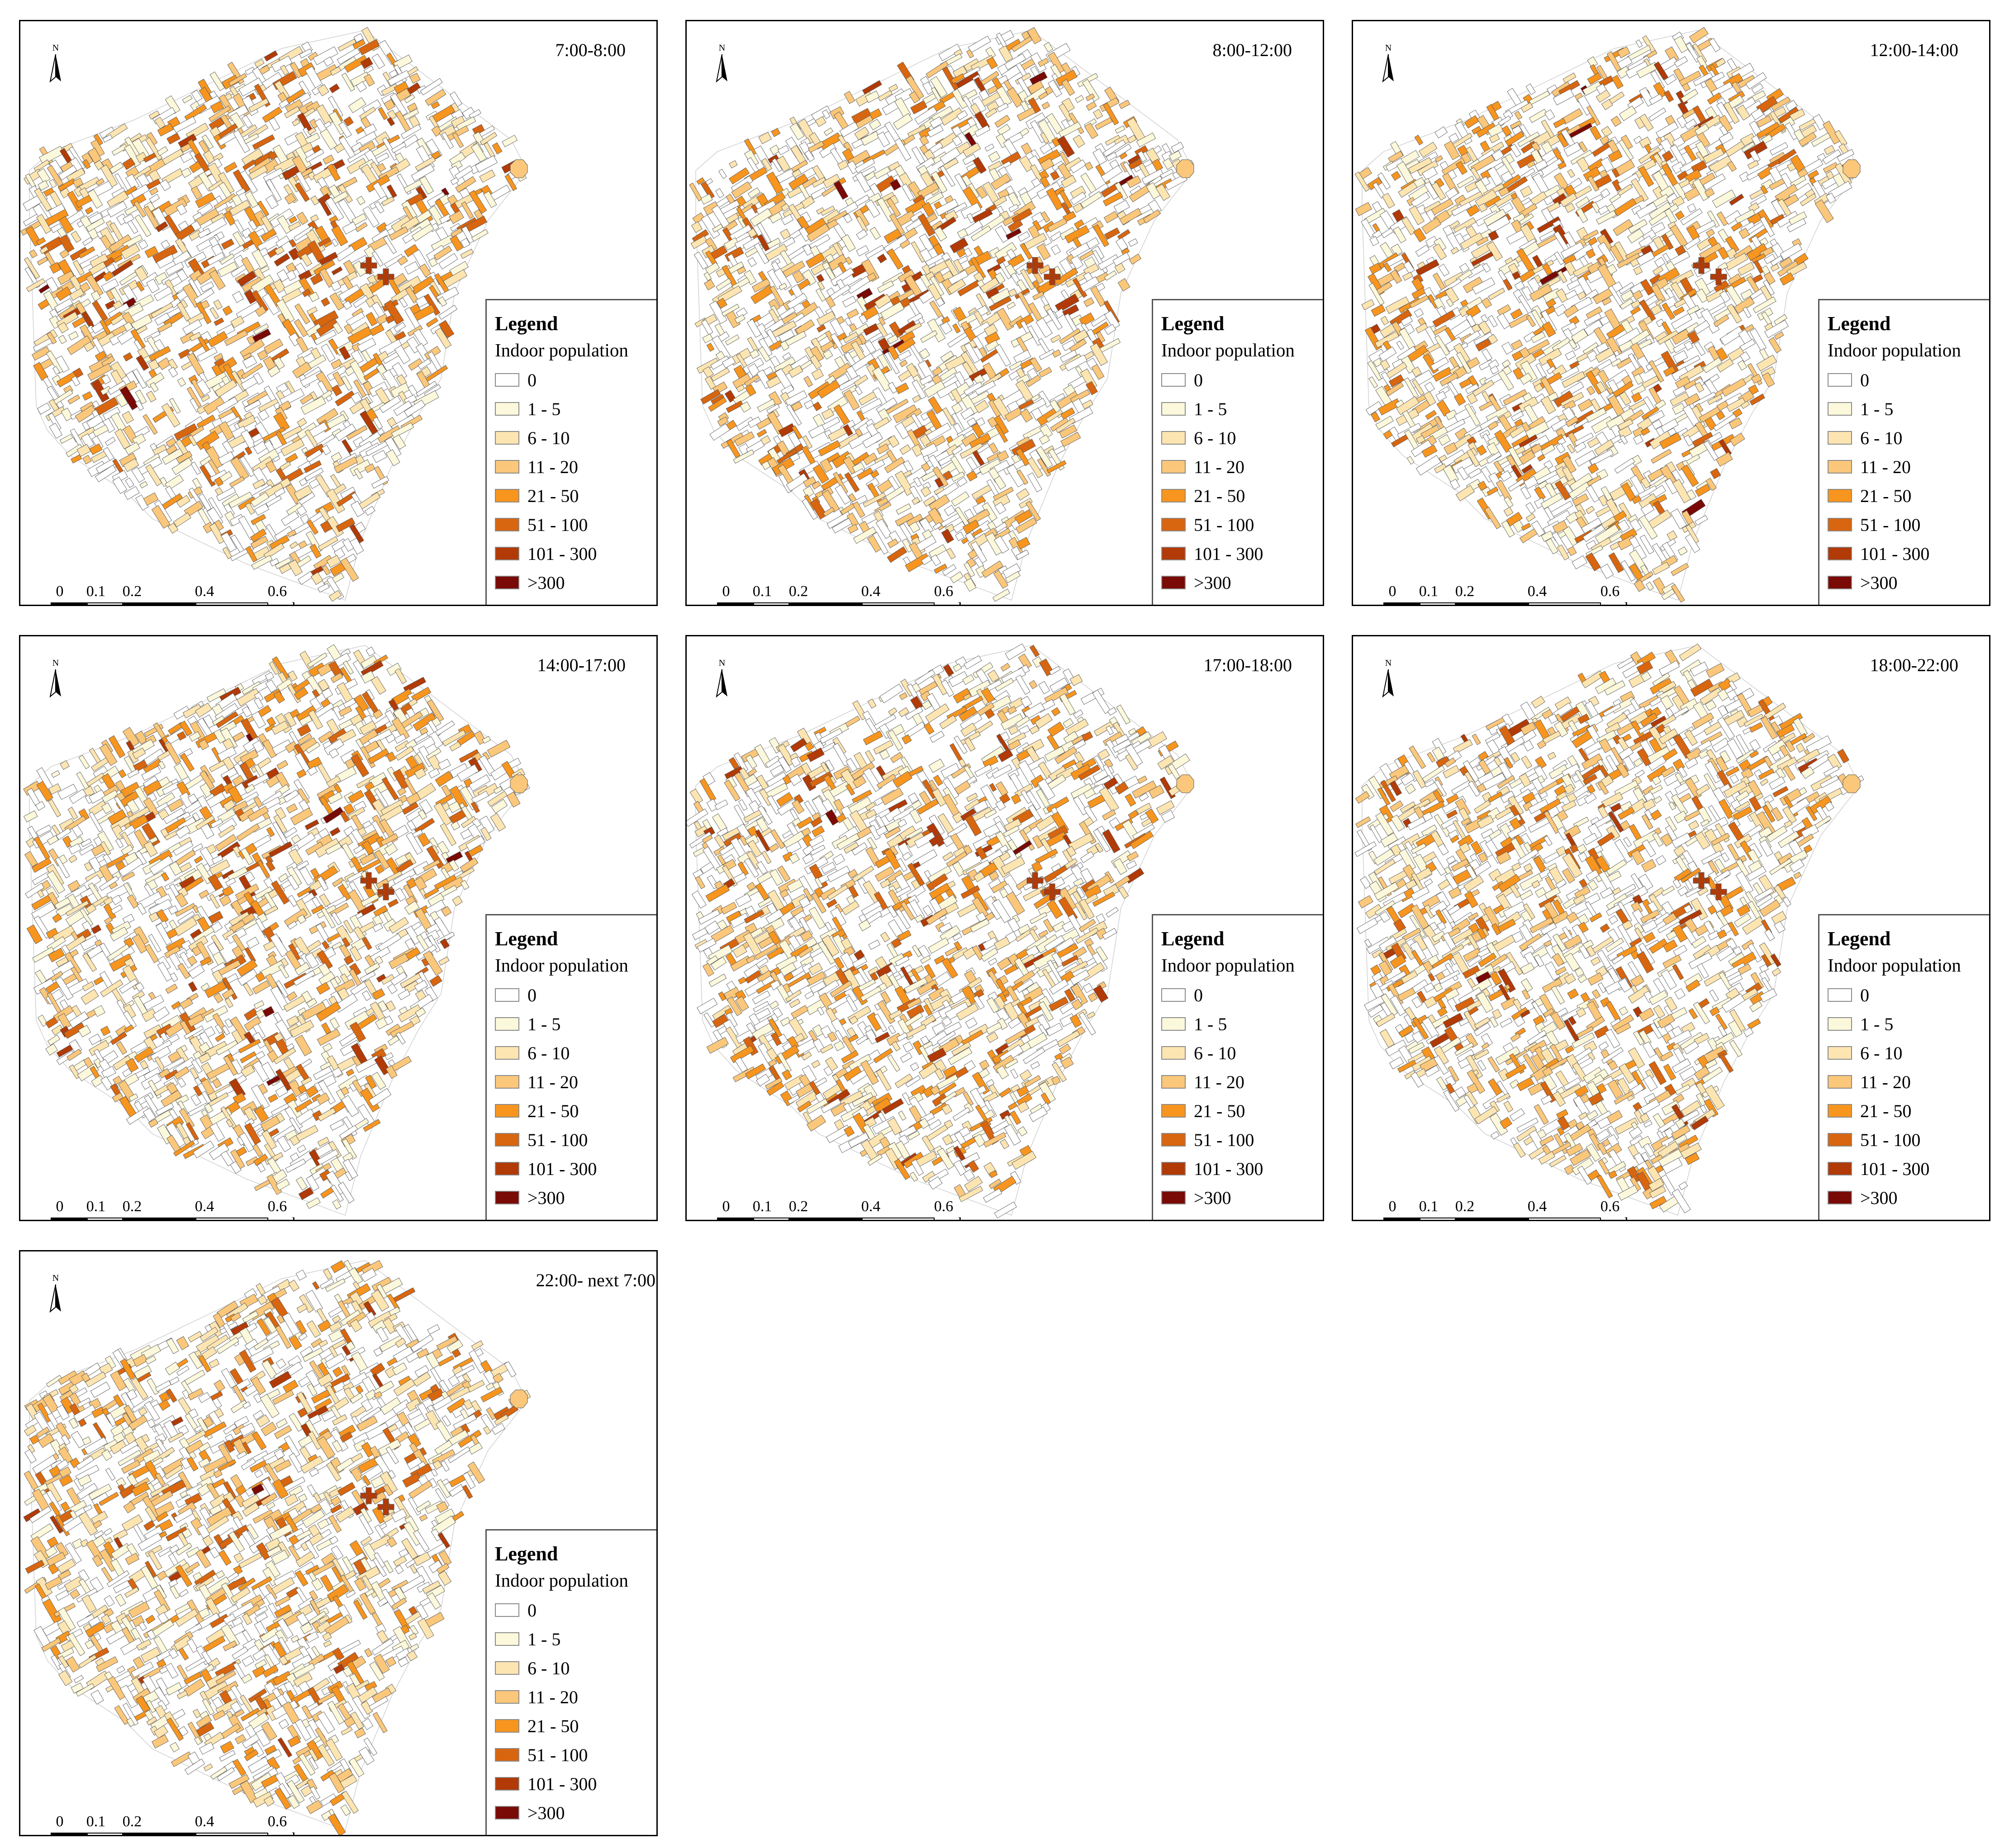 This screenshot has width=2009, height=1848. Describe the element at coordinates (1492, 603) in the screenshot. I see `scale-bar-segment` at that location.